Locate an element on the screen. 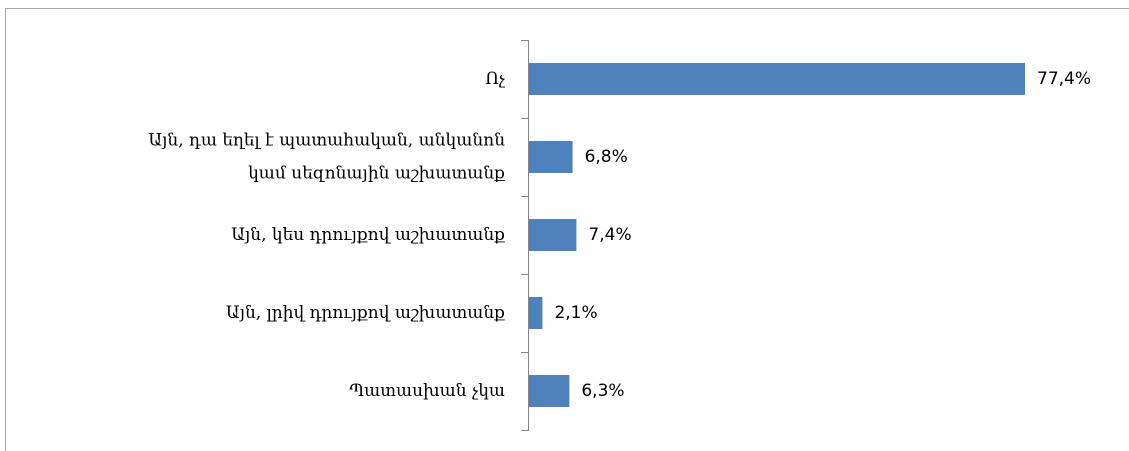 Image resolution: width=1129 pixels, height=451 pixels. value-label: 77,4% is located at coordinates (1064, 79).